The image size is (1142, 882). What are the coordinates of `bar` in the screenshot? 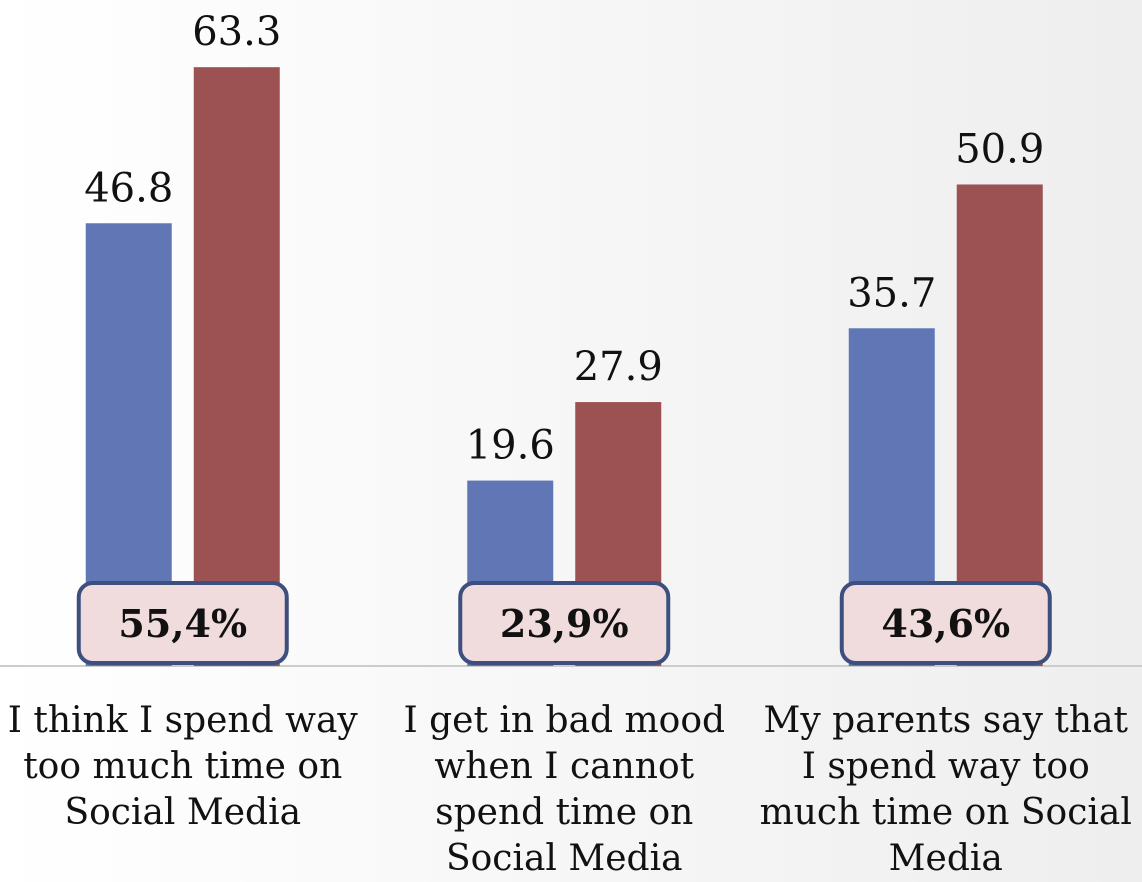 It's located at (236, 366).